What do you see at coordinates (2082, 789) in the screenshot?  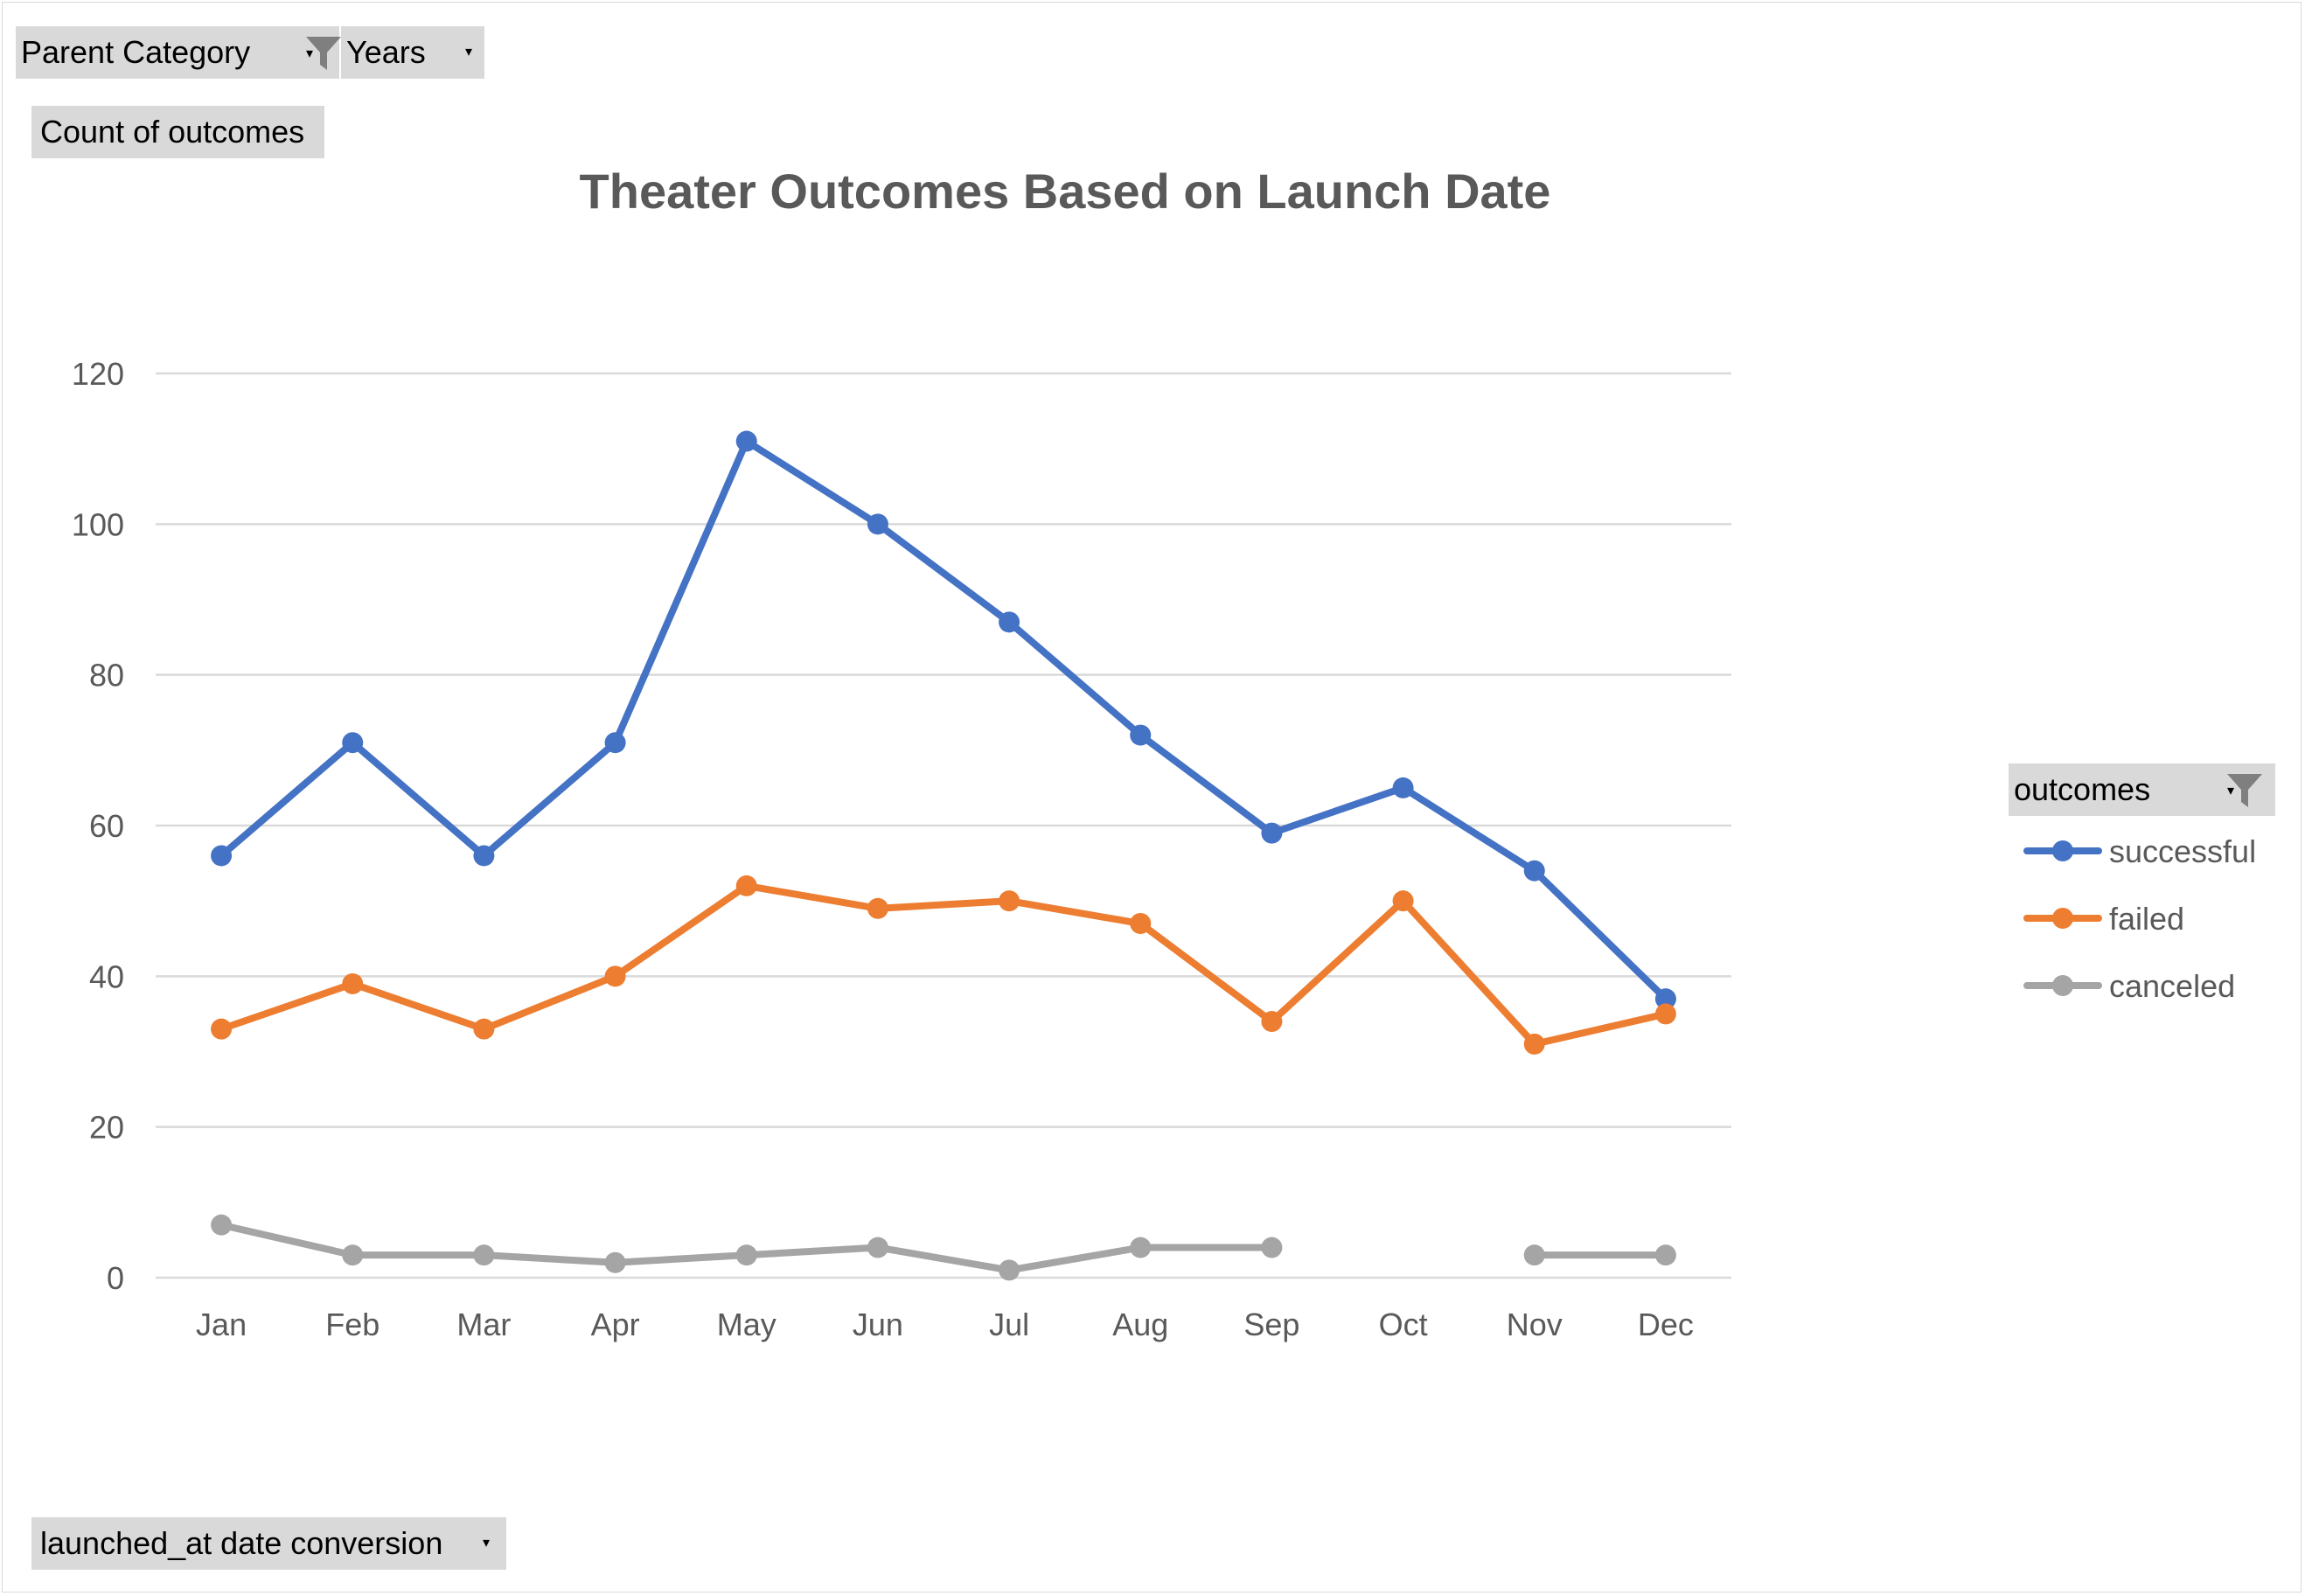 I see `outcomes-field-label: outcomes` at bounding box center [2082, 789].